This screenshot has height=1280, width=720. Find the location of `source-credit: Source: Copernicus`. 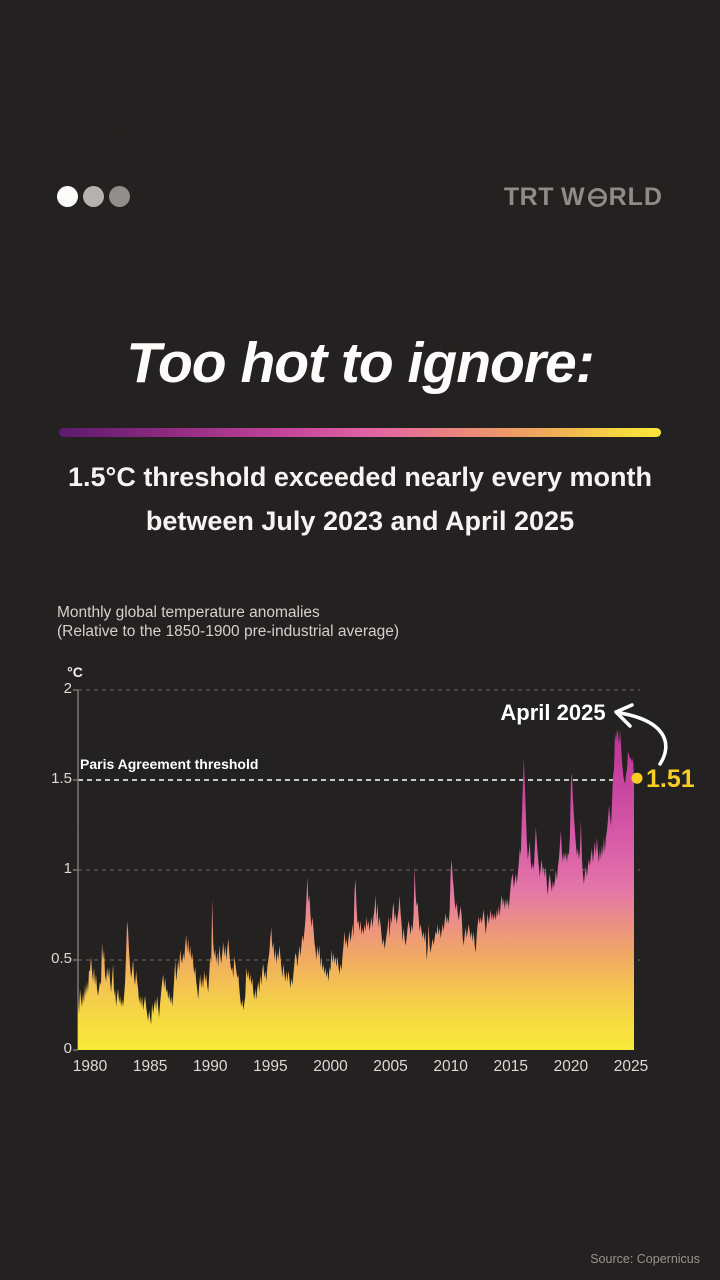

source-credit: Source: Copernicus is located at coordinates (645, 1259).